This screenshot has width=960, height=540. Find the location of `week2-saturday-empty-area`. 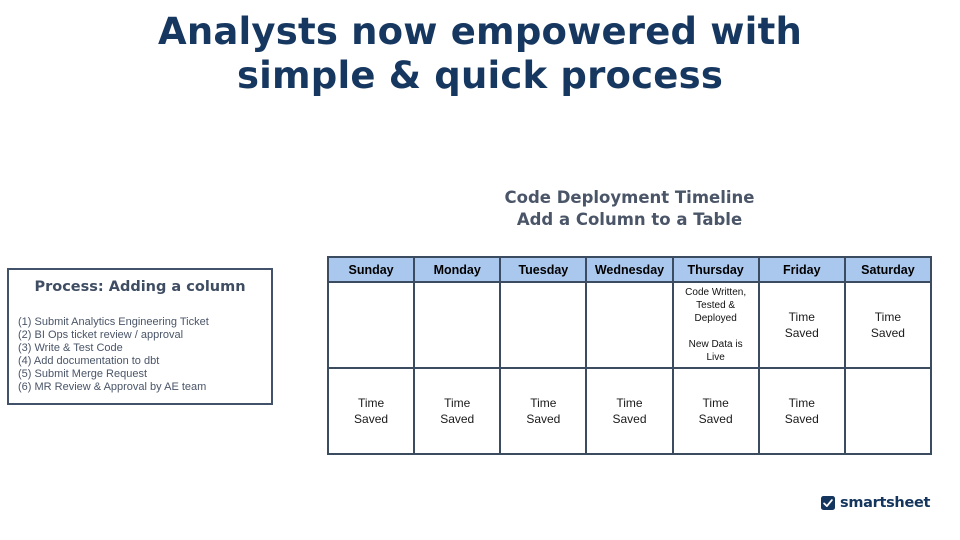

week2-saturday-empty-area is located at coordinates (888, 411).